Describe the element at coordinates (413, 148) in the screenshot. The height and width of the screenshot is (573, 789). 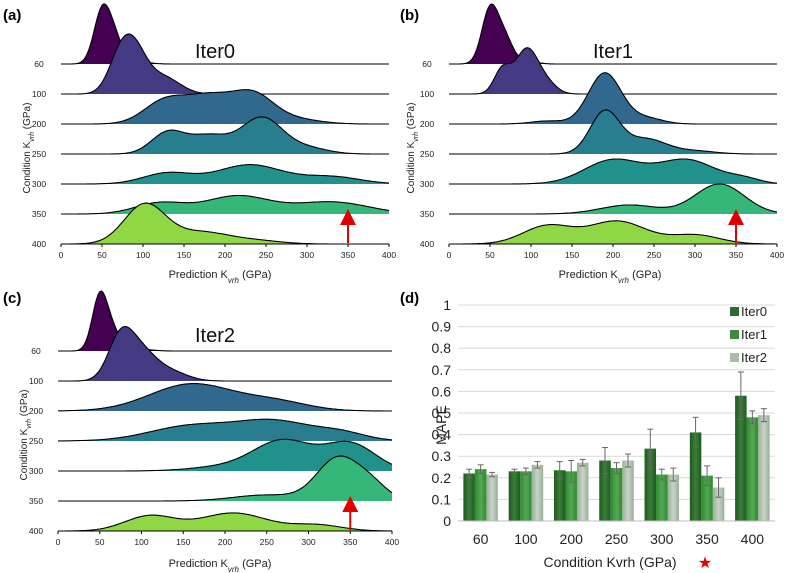
I see `y-axis-label: Condition Kvrh (GPa)` at that location.